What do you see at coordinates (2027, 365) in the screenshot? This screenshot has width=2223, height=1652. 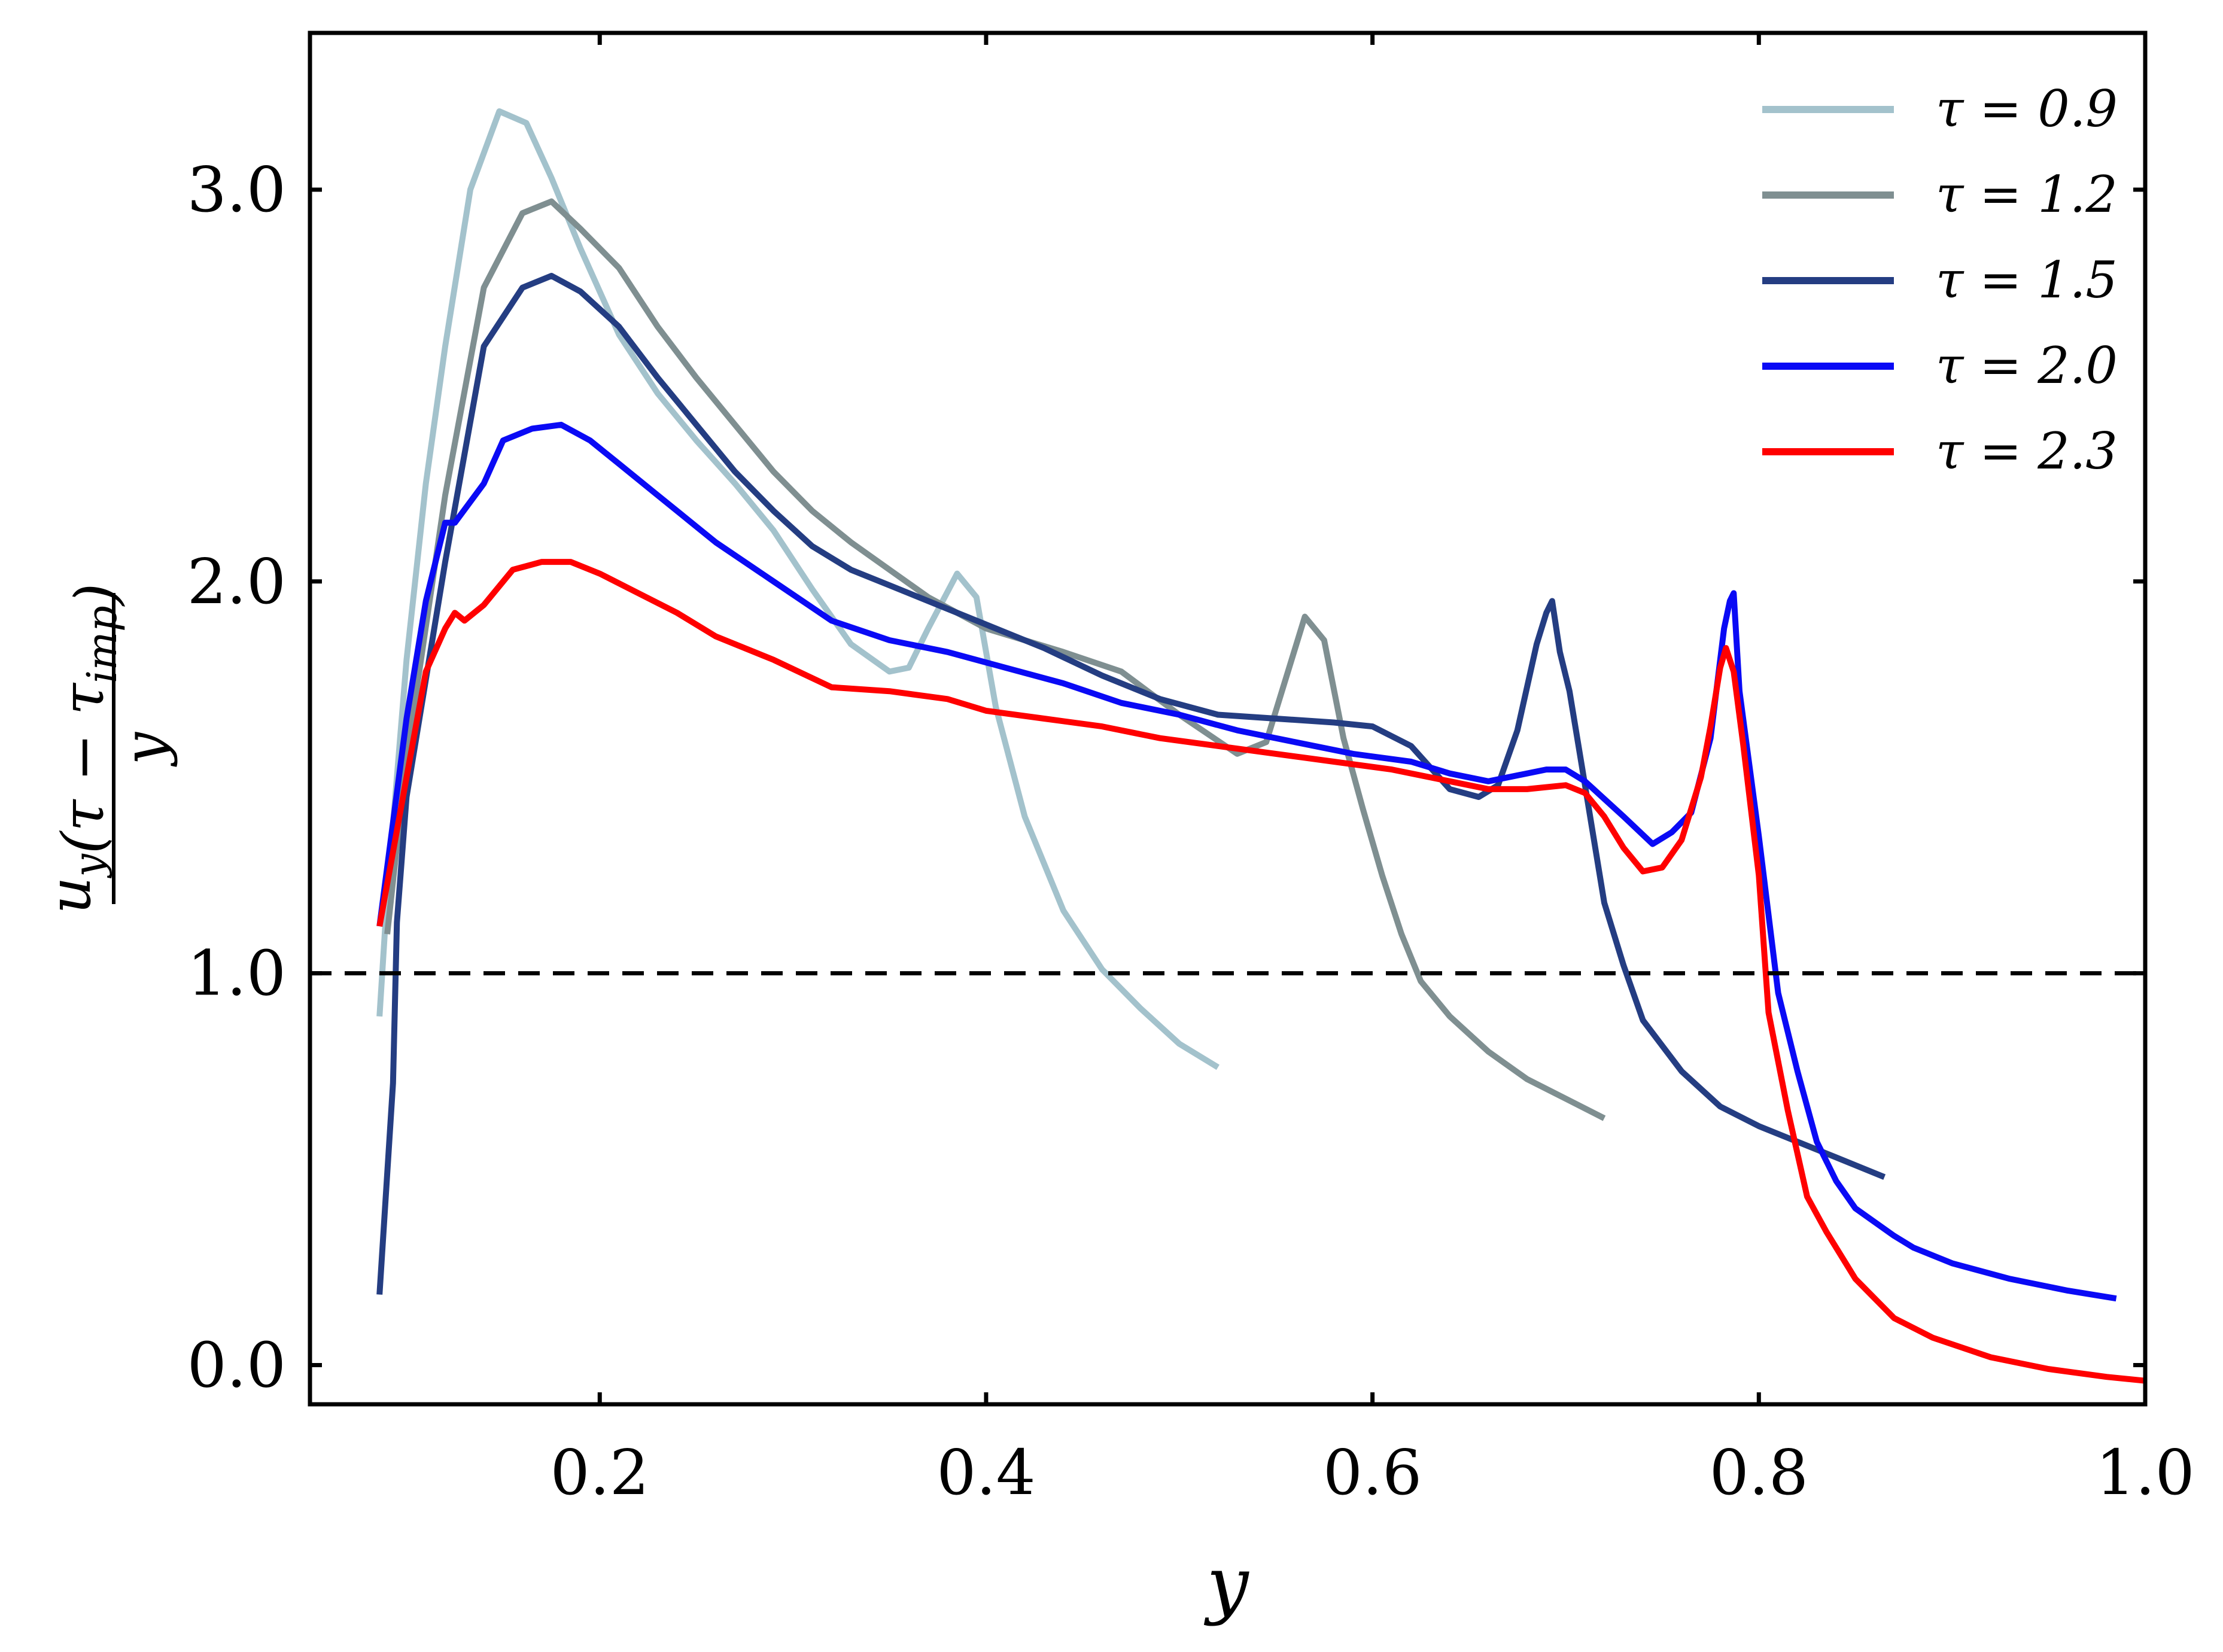 I see `legend-label: τ = 2.0` at bounding box center [2027, 365].